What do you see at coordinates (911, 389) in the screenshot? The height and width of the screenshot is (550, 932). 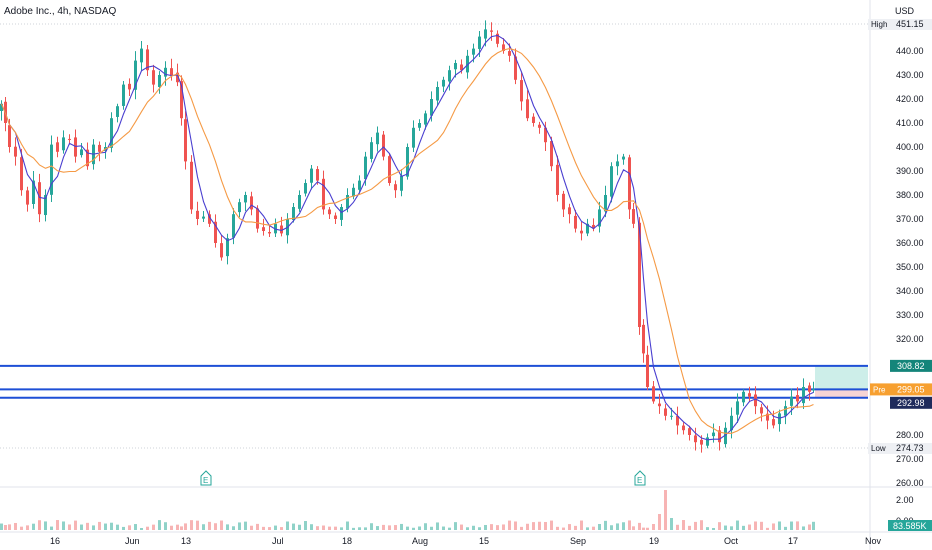 I see `price-label-299-text: 299.05` at bounding box center [911, 389].